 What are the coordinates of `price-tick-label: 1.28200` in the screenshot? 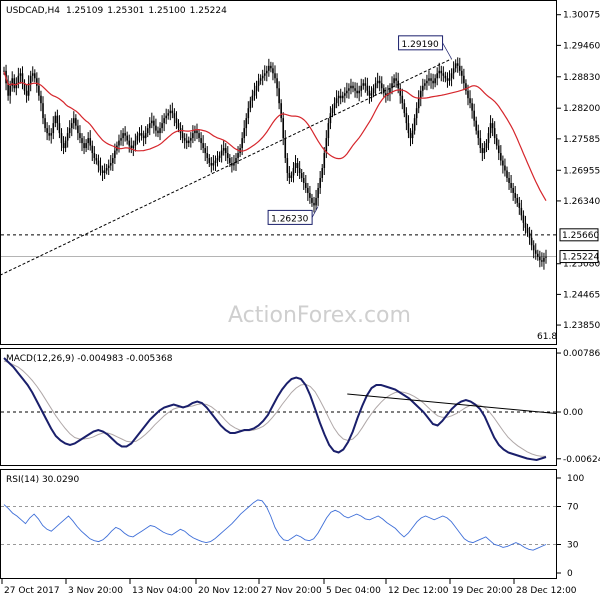 It's located at (581, 109).